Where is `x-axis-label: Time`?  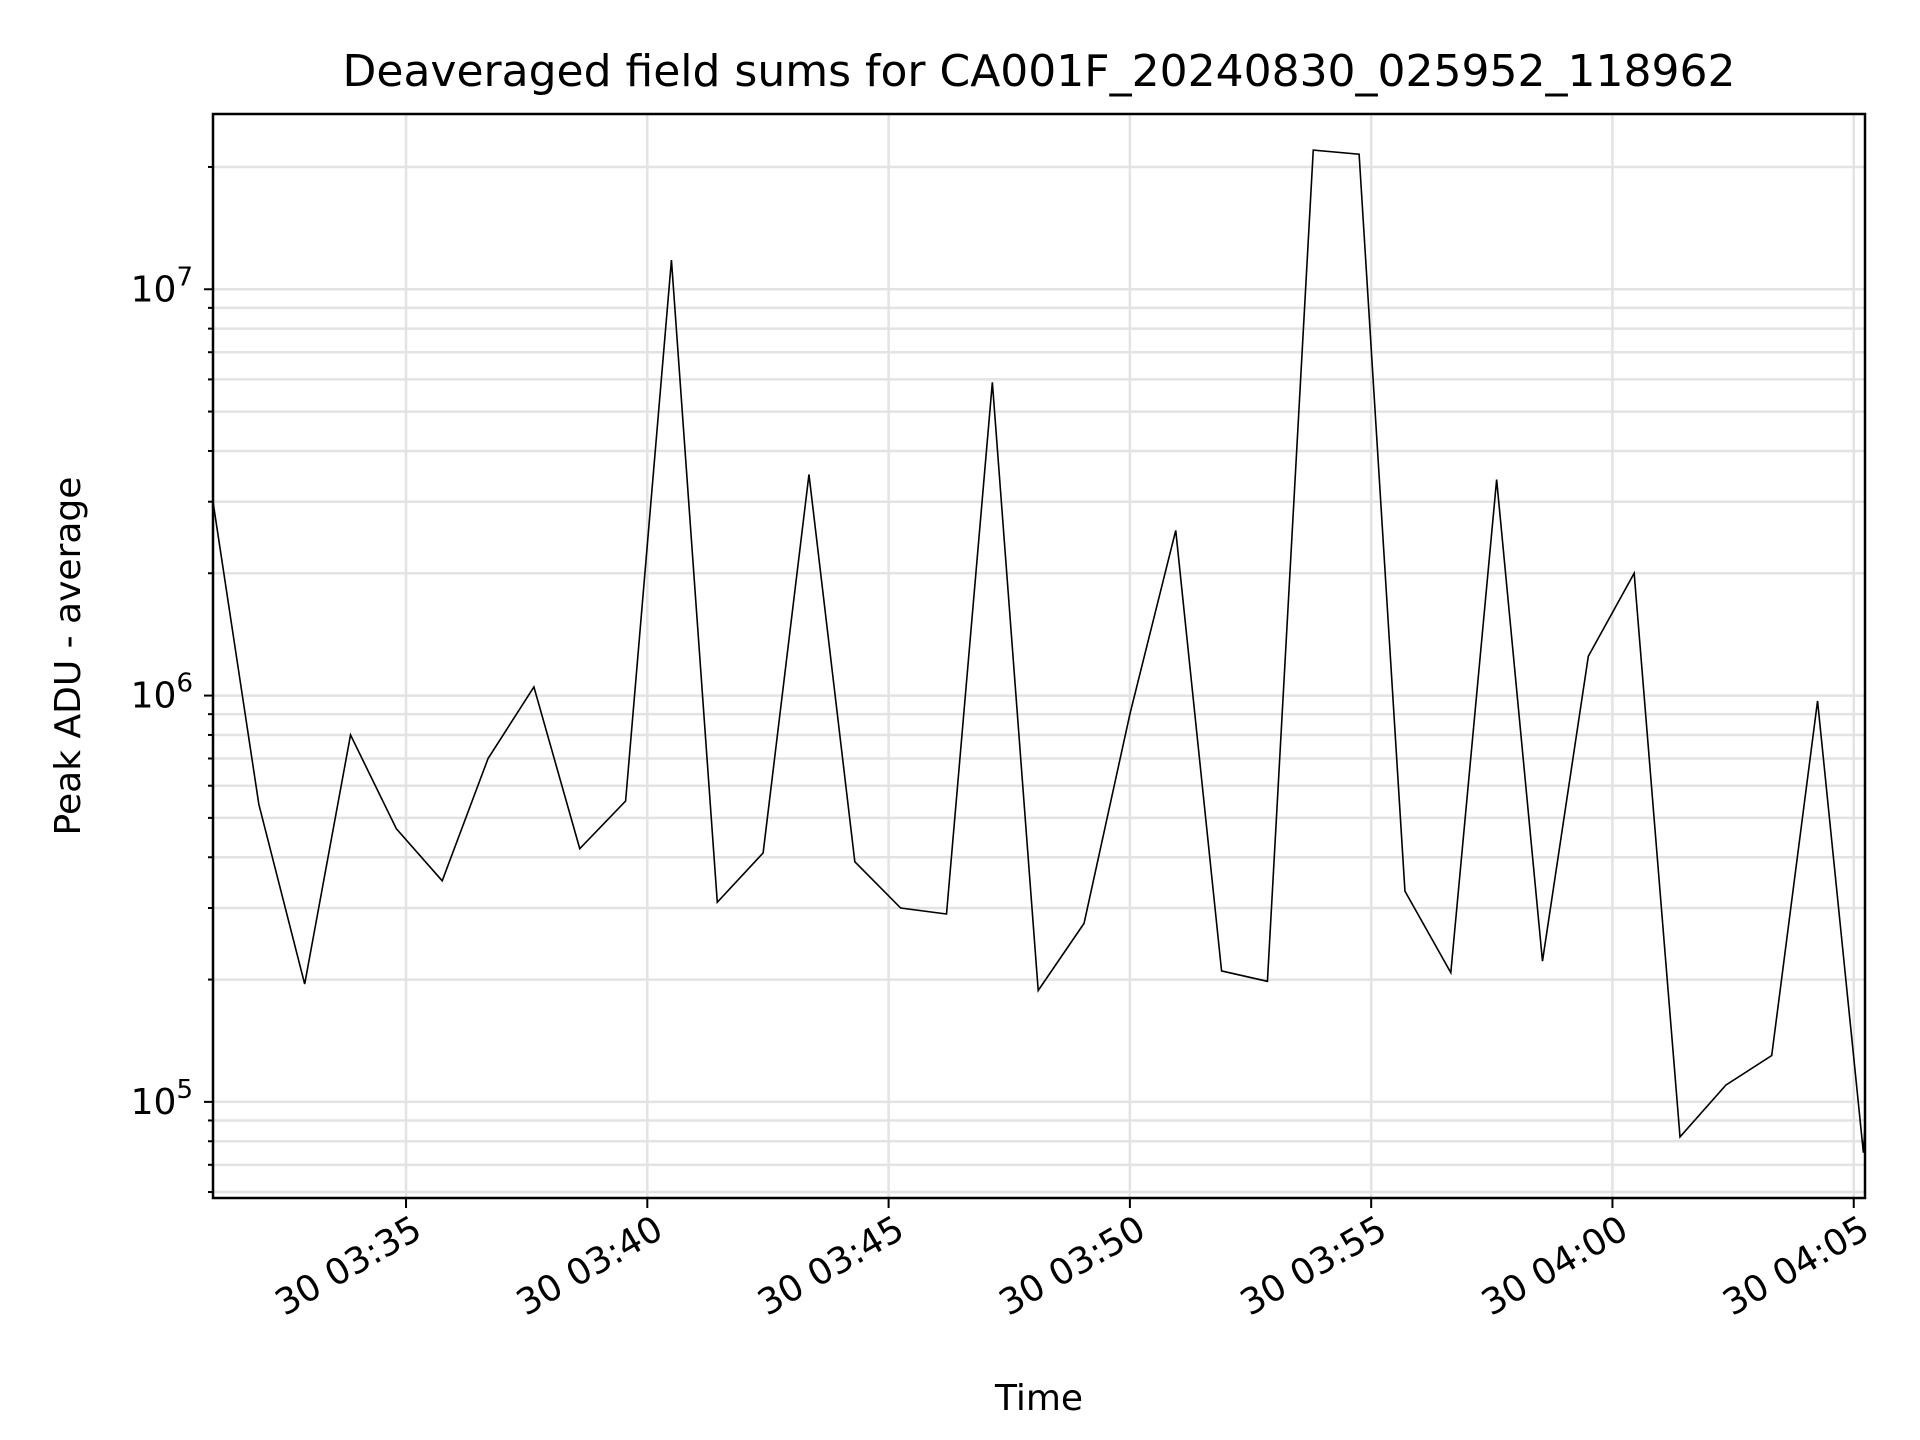 x-axis-label: Time is located at coordinates (1038, 1398).